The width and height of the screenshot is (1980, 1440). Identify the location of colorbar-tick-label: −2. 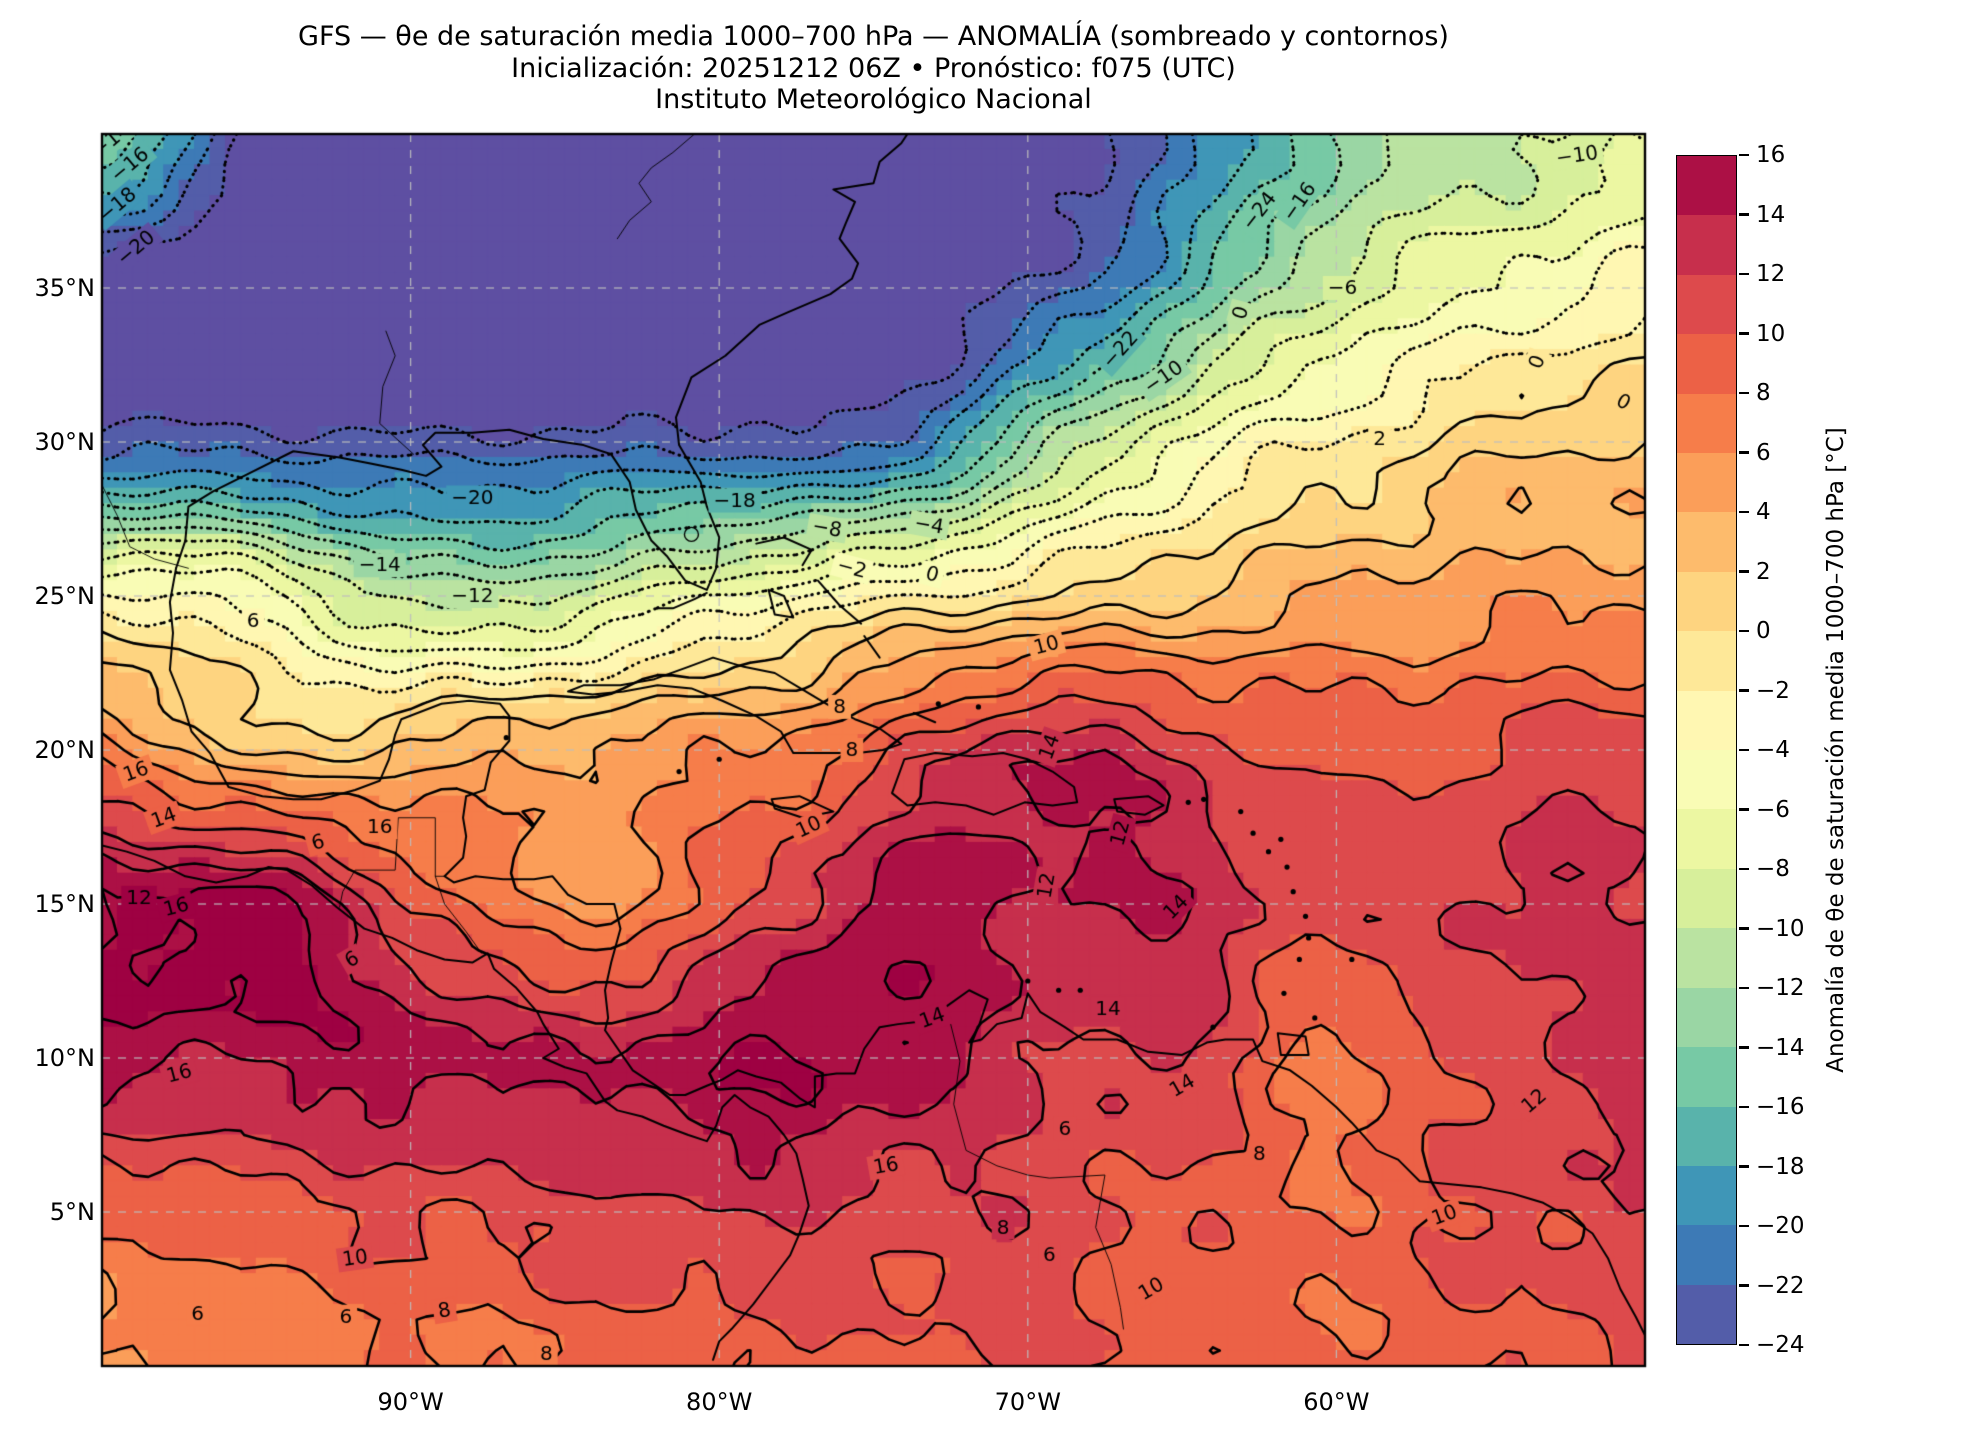
(1773, 690).